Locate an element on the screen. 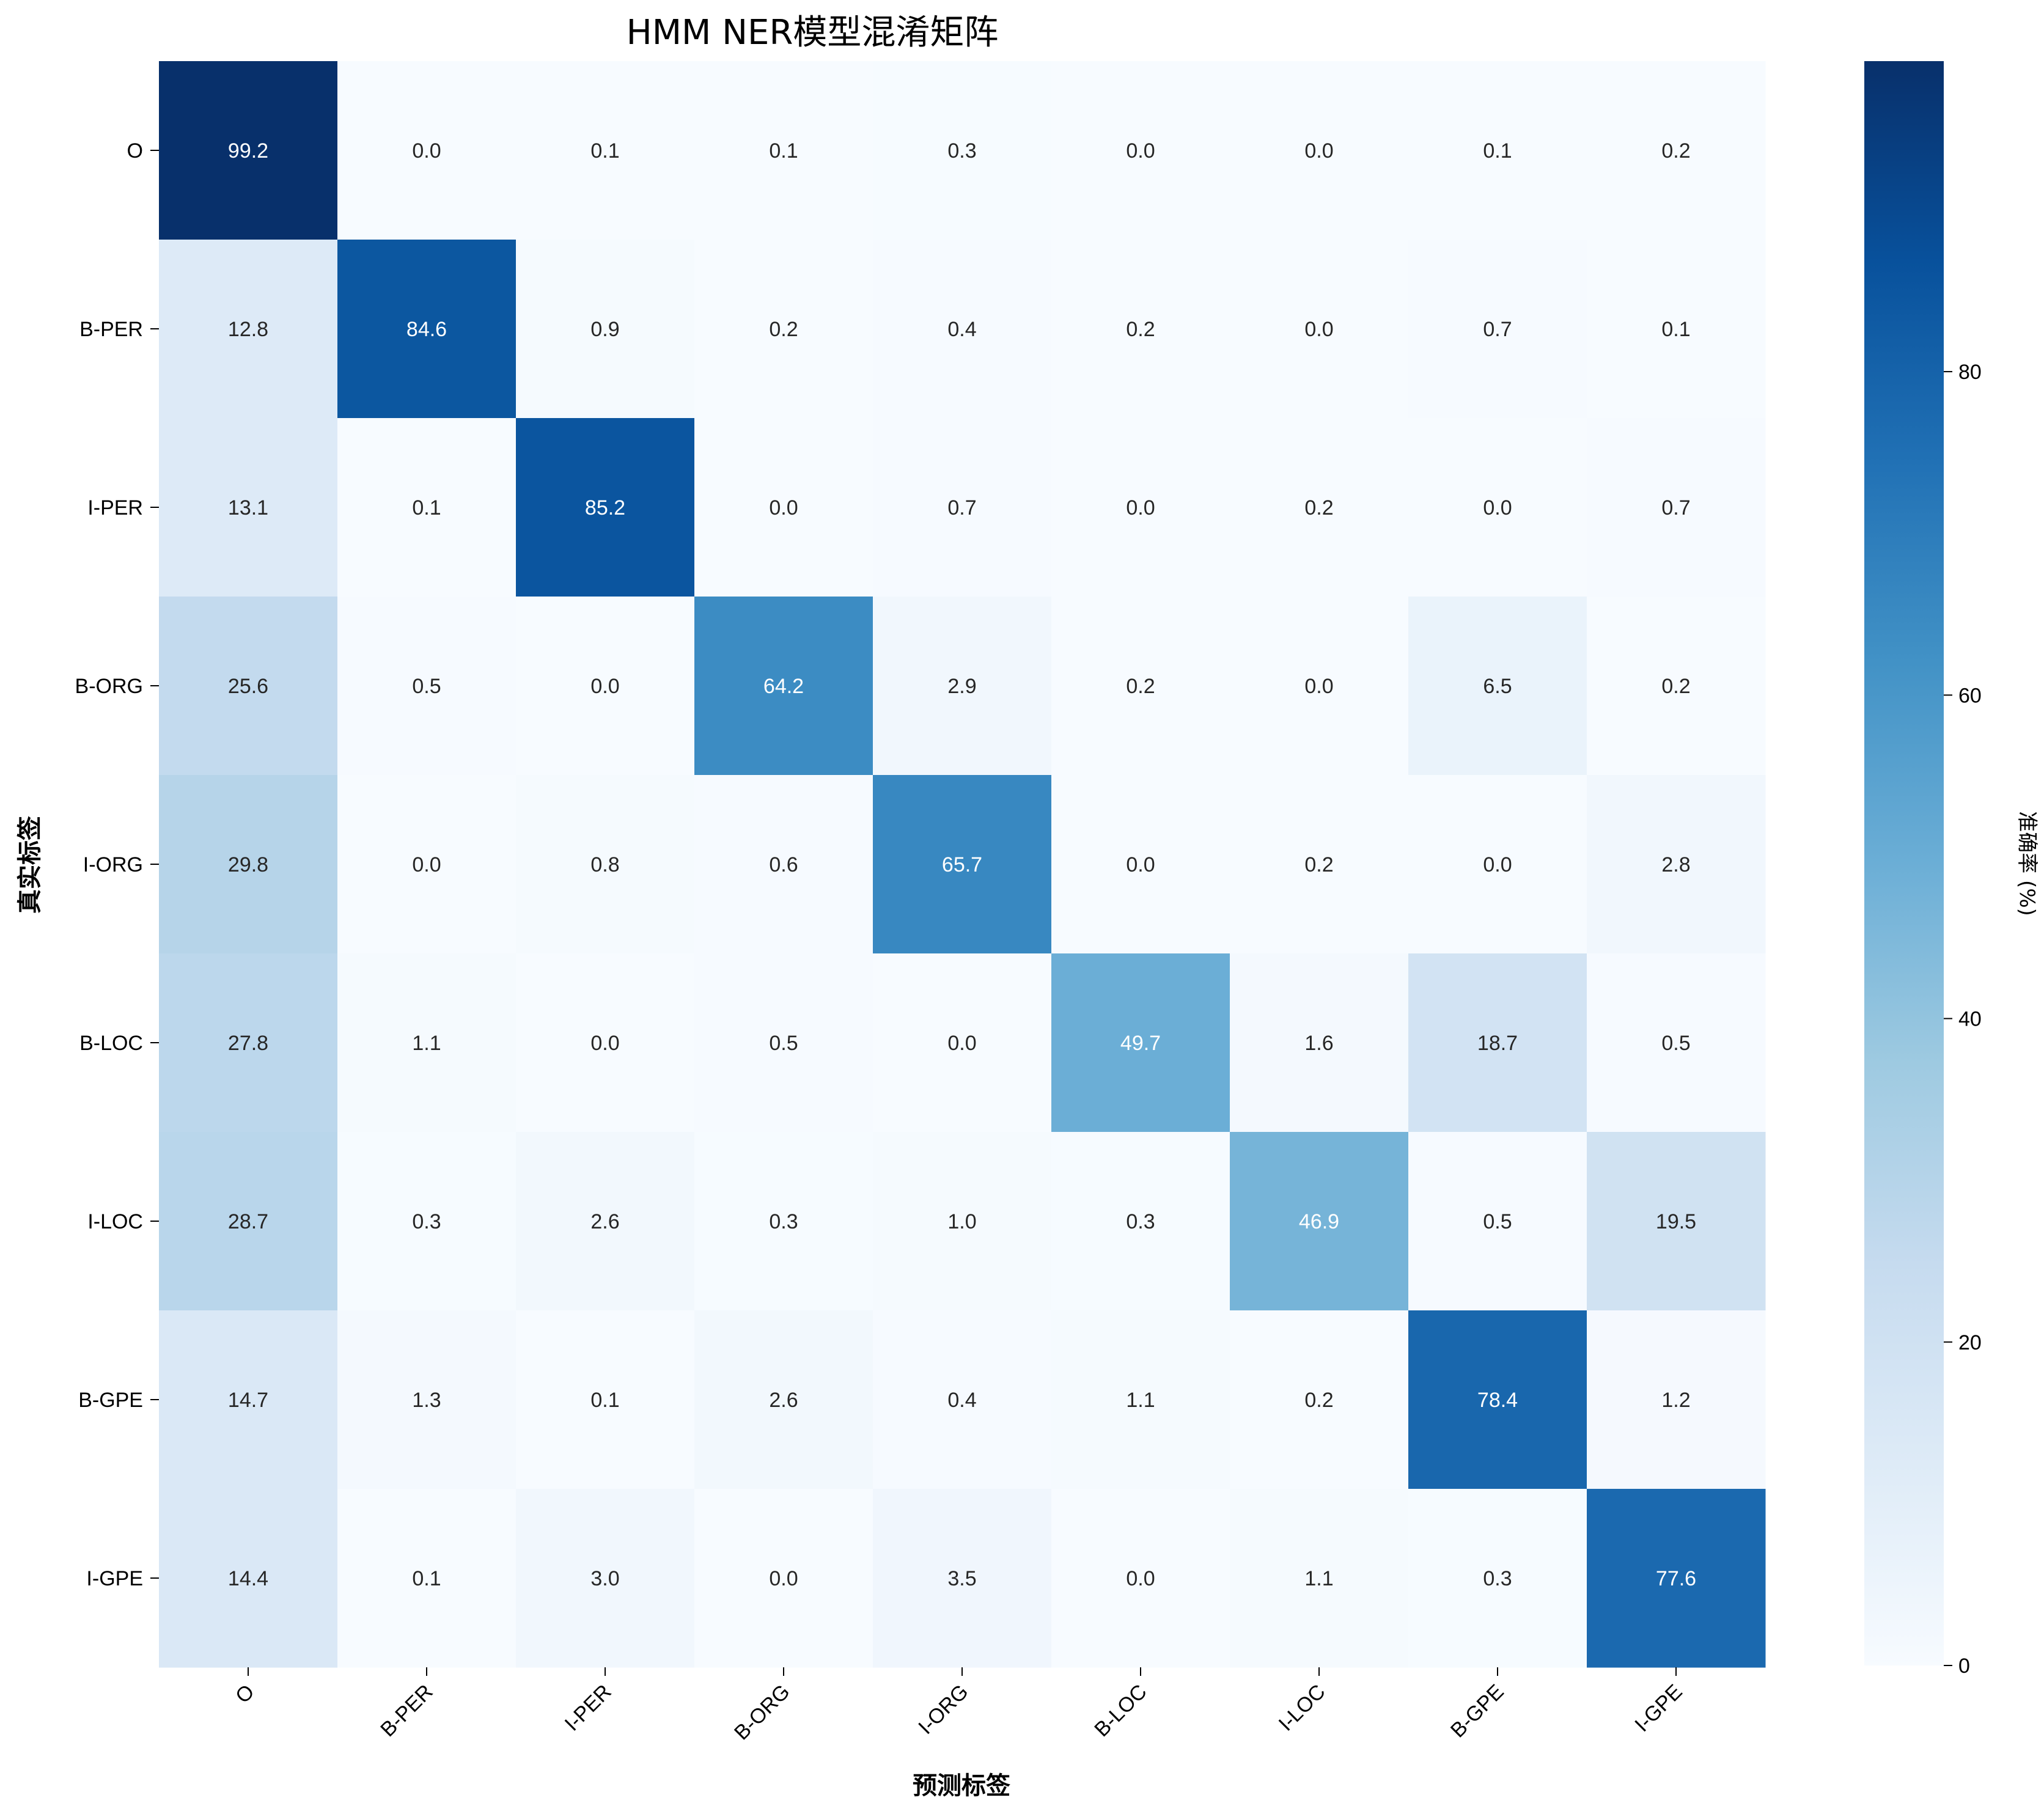 The image size is (2044, 1814). cell-value-label: 13.1 is located at coordinates (248, 508).